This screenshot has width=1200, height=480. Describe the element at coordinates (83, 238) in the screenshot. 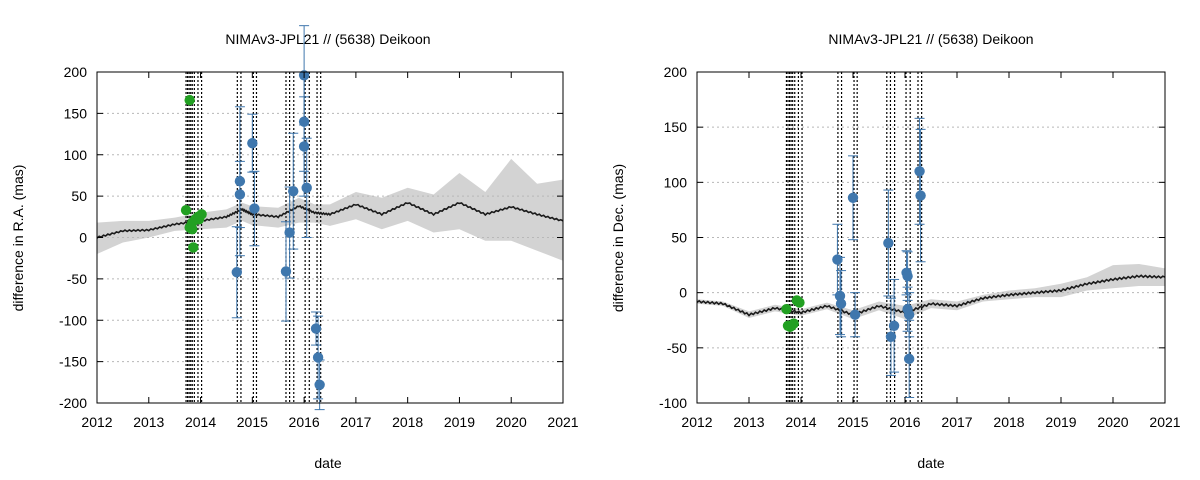

I see `ra-y-tick-label: 0` at that location.